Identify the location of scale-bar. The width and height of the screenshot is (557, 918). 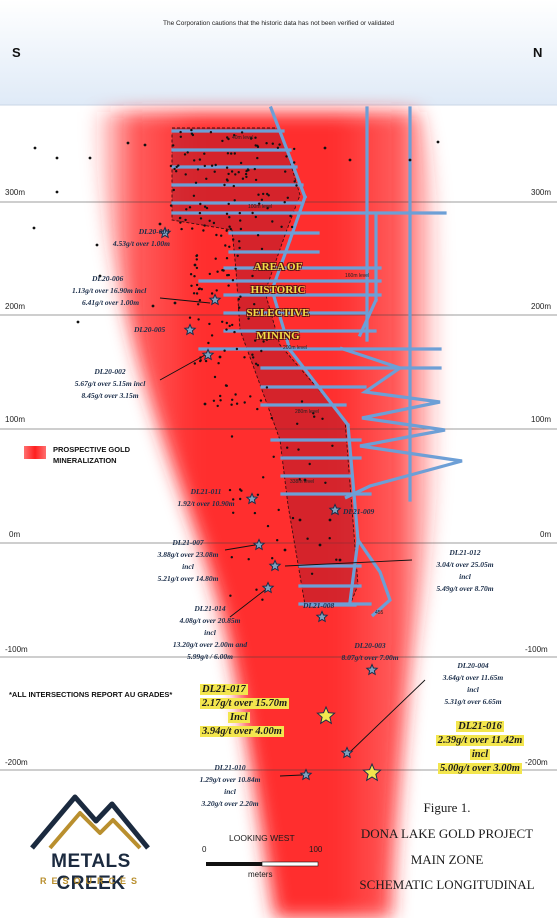
(262, 864).